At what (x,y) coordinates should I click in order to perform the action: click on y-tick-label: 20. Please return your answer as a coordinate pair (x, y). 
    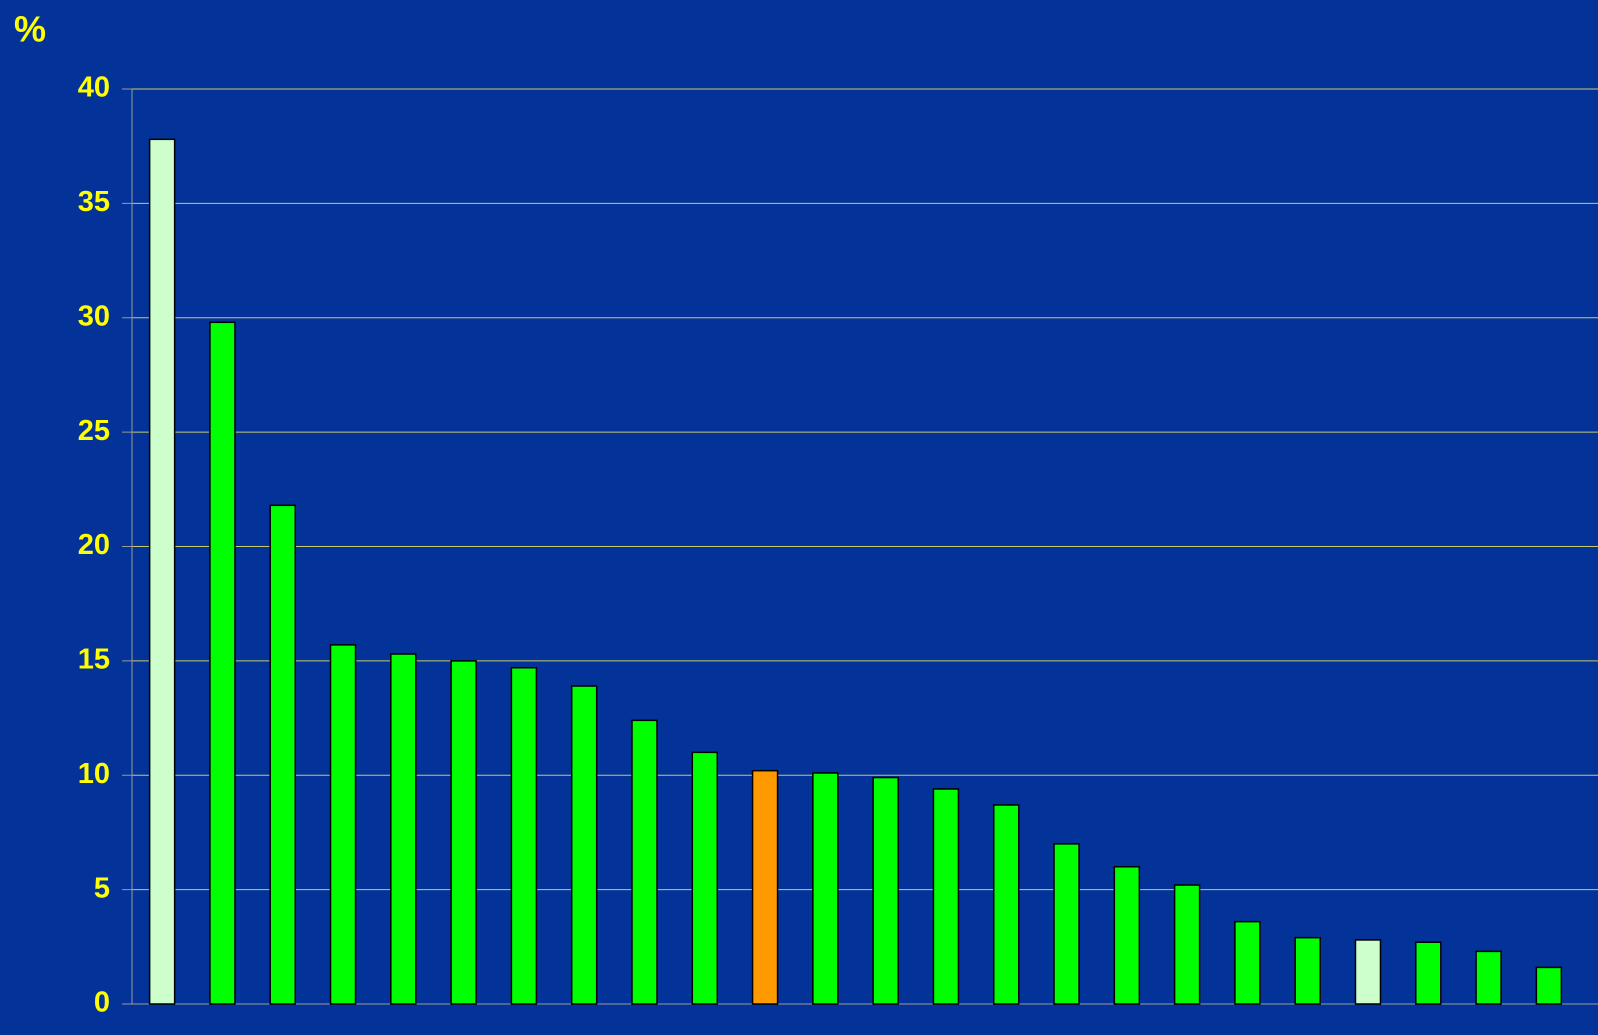
    Looking at the image, I should click on (94, 545).